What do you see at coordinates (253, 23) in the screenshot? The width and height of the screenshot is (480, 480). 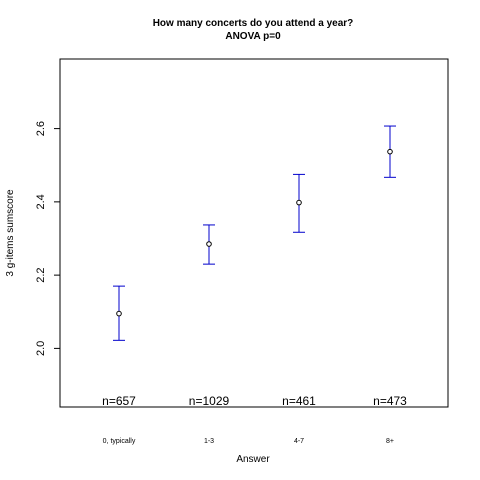 I see `chart-title: How many concerts do you attend a year?` at bounding box center [253, 23].